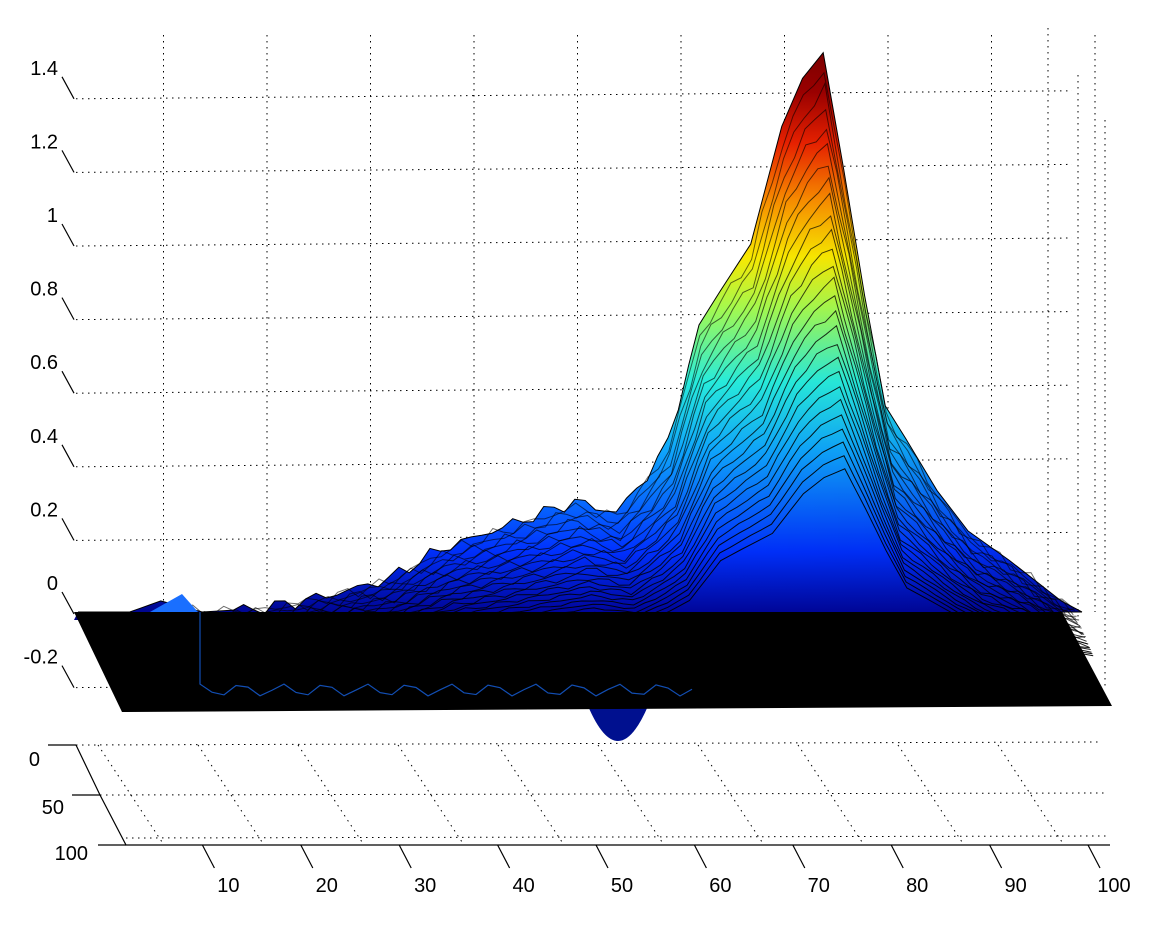 The image size is (1160, 928). What do you see at coordinates (574, 95) in the screenshot?
I see `gridline-z-1.4` at bounding box center [574, 95].